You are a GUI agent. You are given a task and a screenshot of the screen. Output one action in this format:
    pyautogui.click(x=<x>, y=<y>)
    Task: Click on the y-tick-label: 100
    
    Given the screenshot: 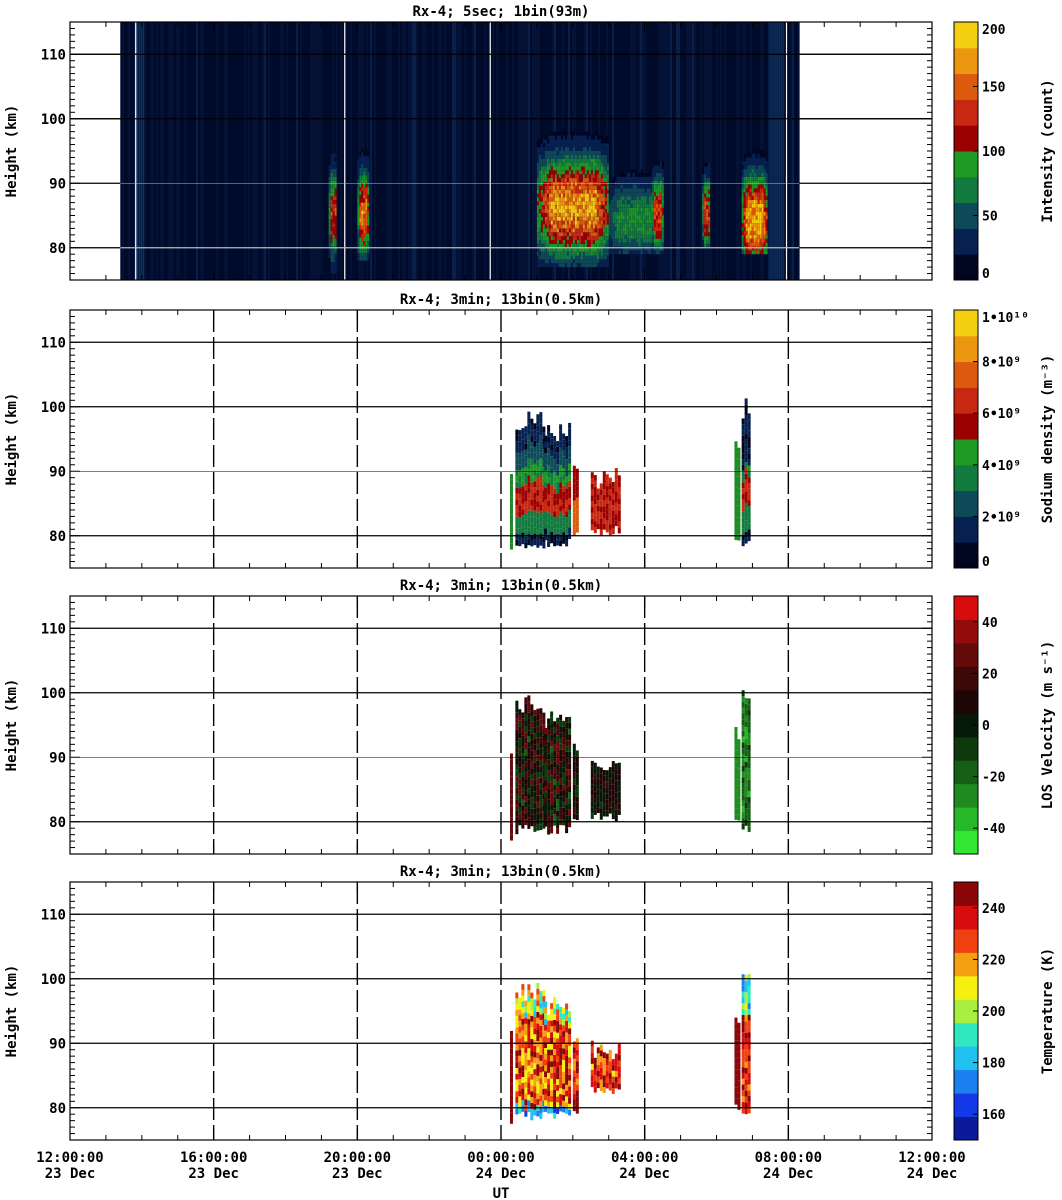 What is the action you would take?
    pyautogui.click(x=53, y=408)
    